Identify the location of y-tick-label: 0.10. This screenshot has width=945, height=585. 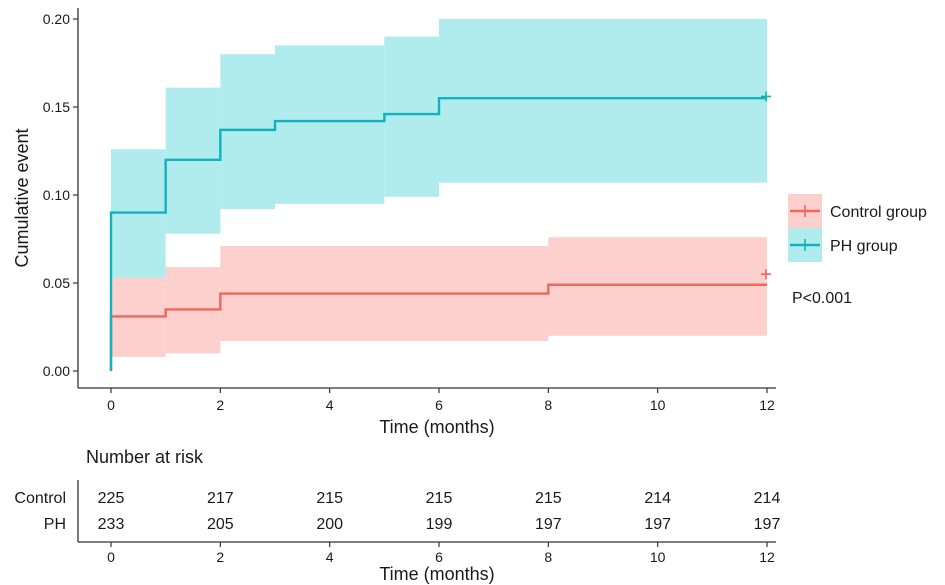
(56, 195).